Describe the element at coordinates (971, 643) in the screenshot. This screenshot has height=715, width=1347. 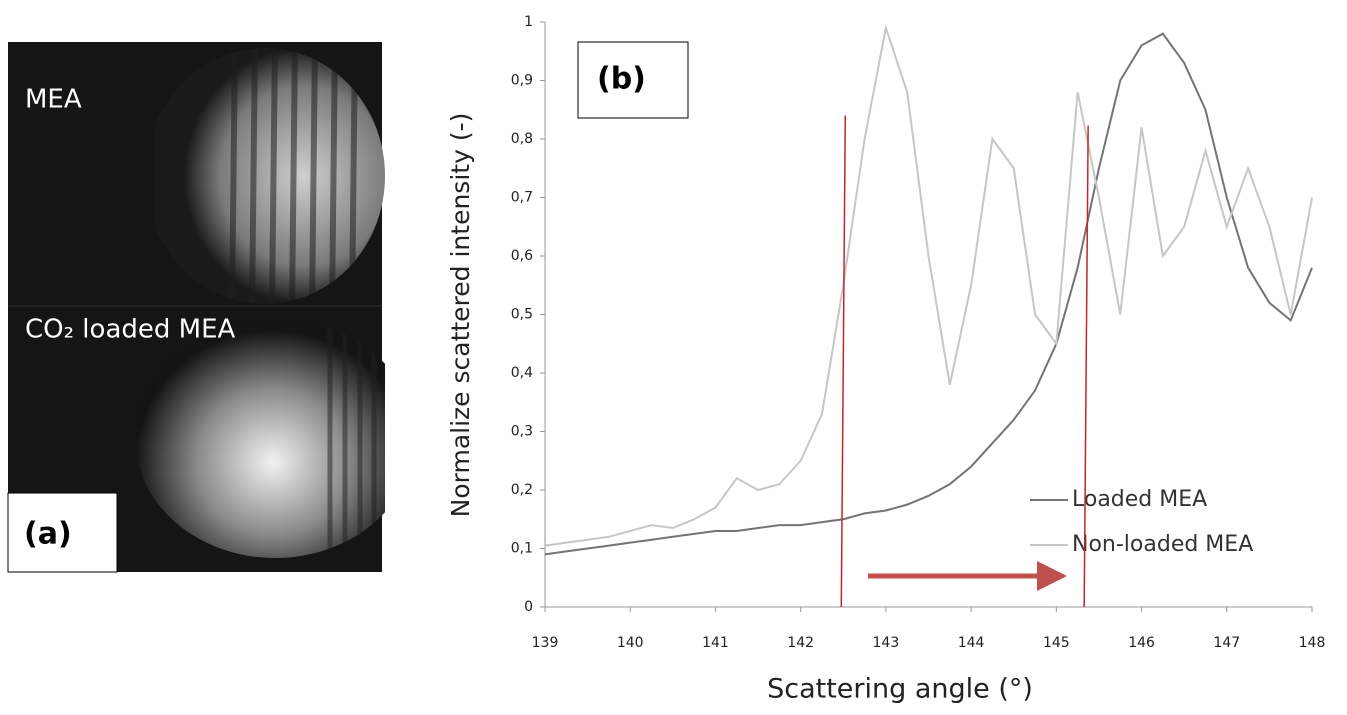
I see `x-tick-label: 144` at that location.